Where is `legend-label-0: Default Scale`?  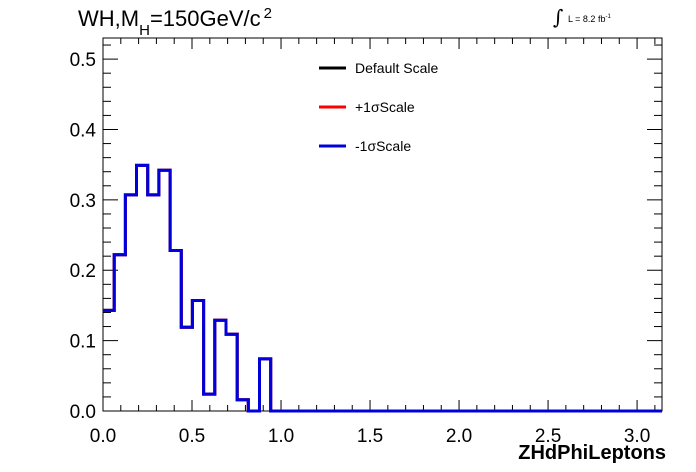 legend-label-0: Default Scale is located at coordinates (396, 68).